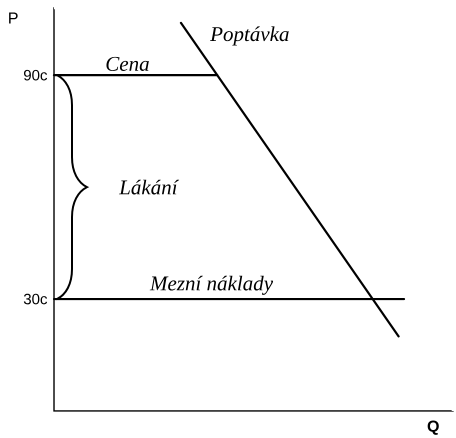 This screenshot has height=438, width=456. Describe the element at coordinates (127, 63) in the screenshot. I see `ref-line-label: Cena` at that location.